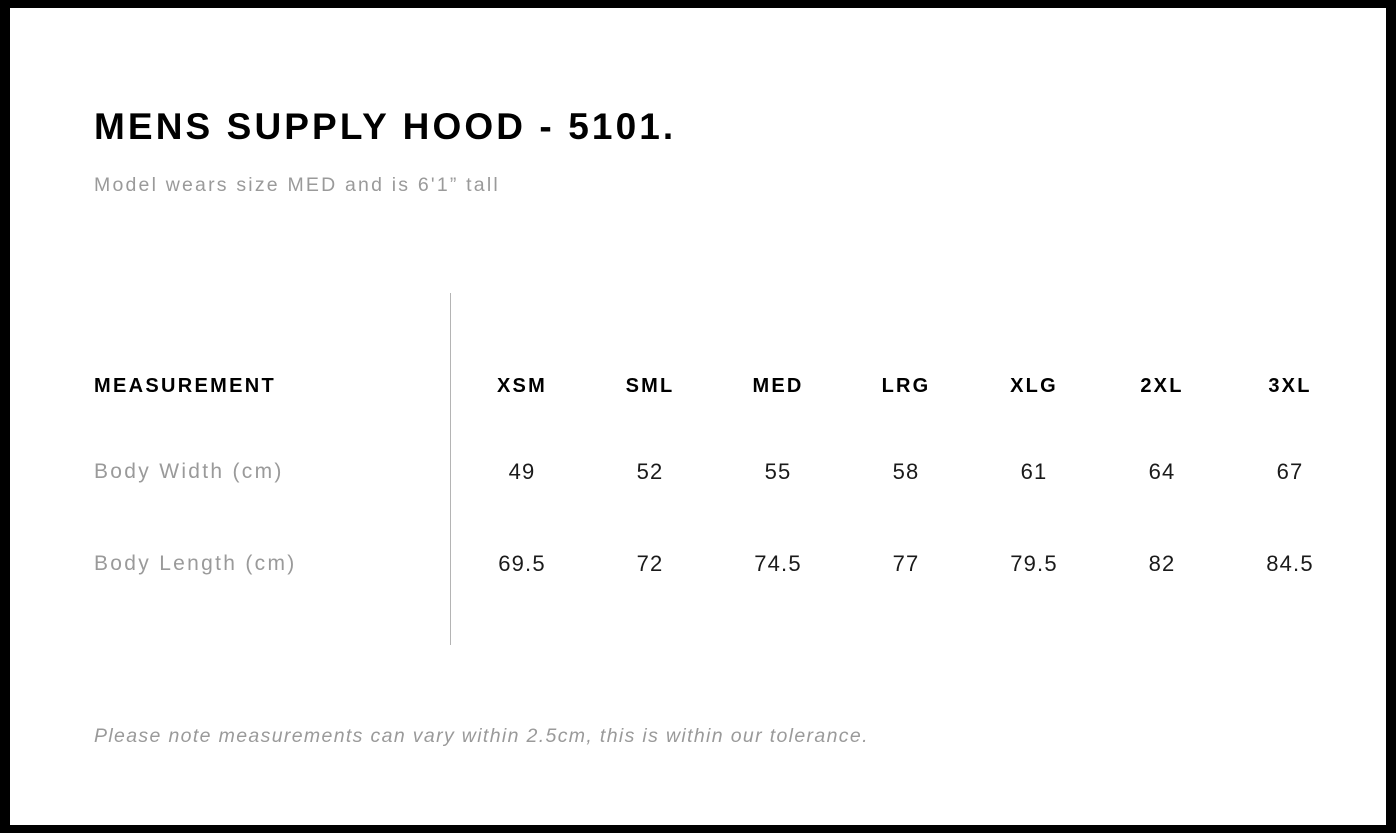 The width and height of the screenshot is (1396, 833). Describe the element at coordinates (297, 184) in the screenshot. I see `page-subtitle: Model wears size MED and is 6'1” tall` at that location.